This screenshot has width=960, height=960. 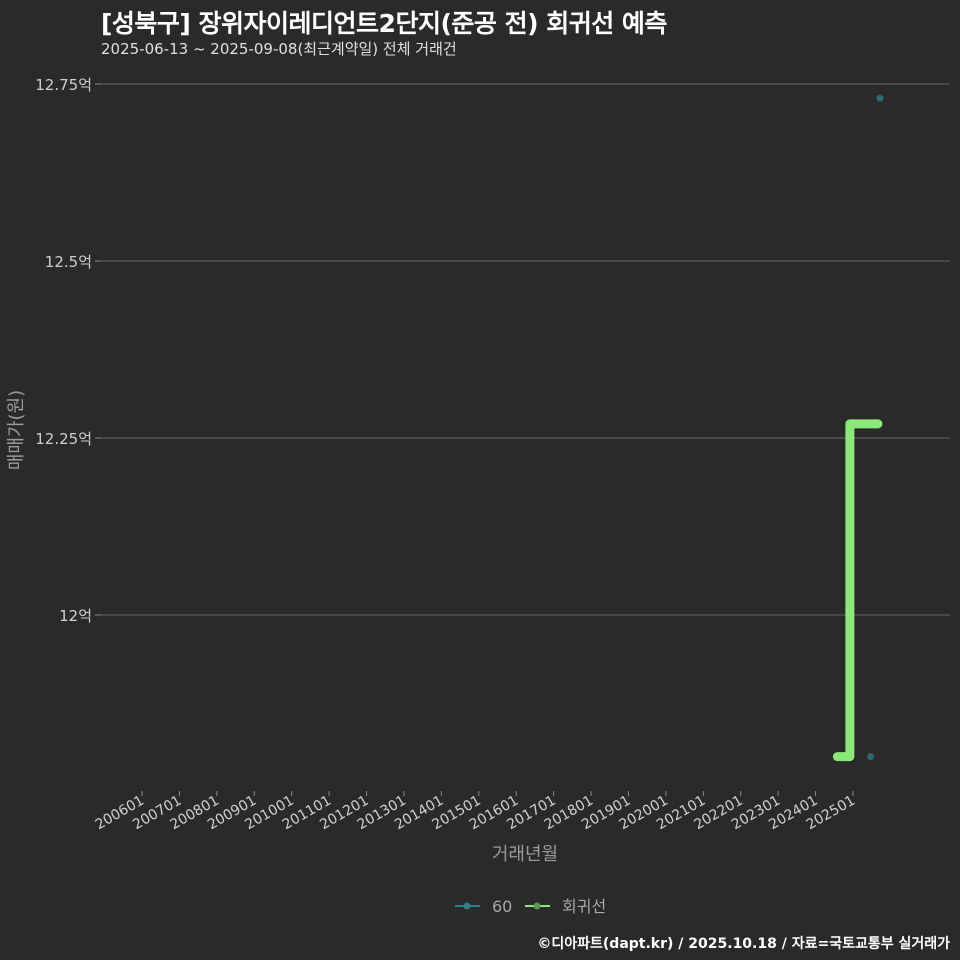 I want to click on legend-label-60: 60, so click(x=502, y=906).